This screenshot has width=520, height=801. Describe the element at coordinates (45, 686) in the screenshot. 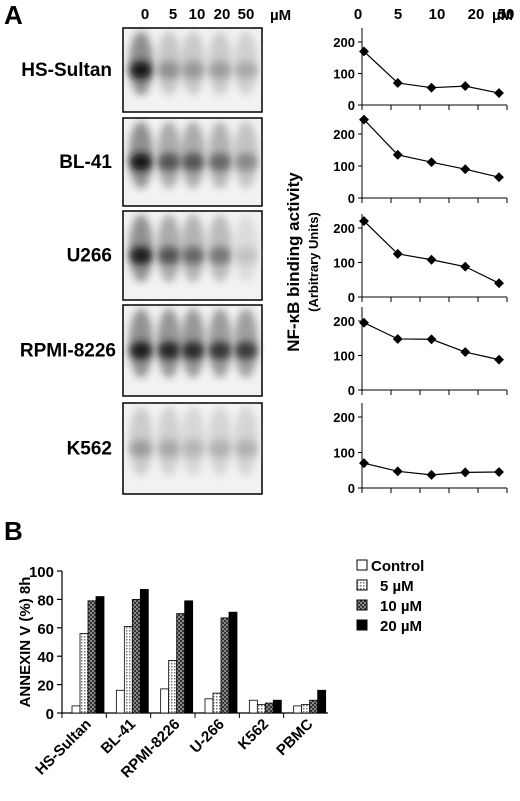

I see `bar-ytick-label: 20` at that location.